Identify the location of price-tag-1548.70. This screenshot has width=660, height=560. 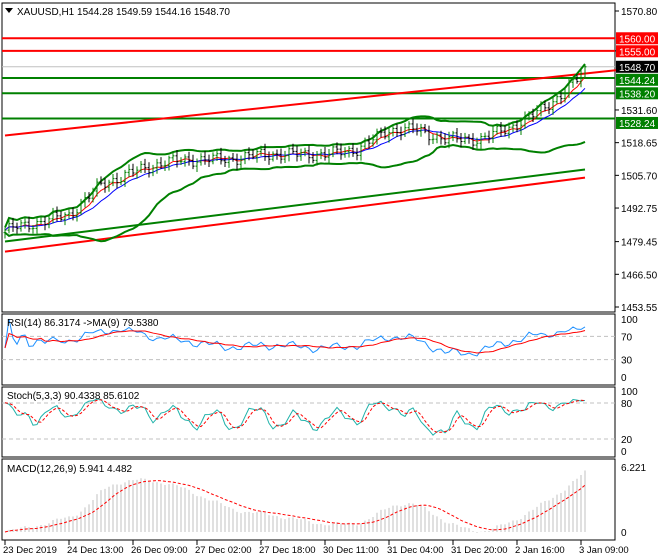
(637, 66).